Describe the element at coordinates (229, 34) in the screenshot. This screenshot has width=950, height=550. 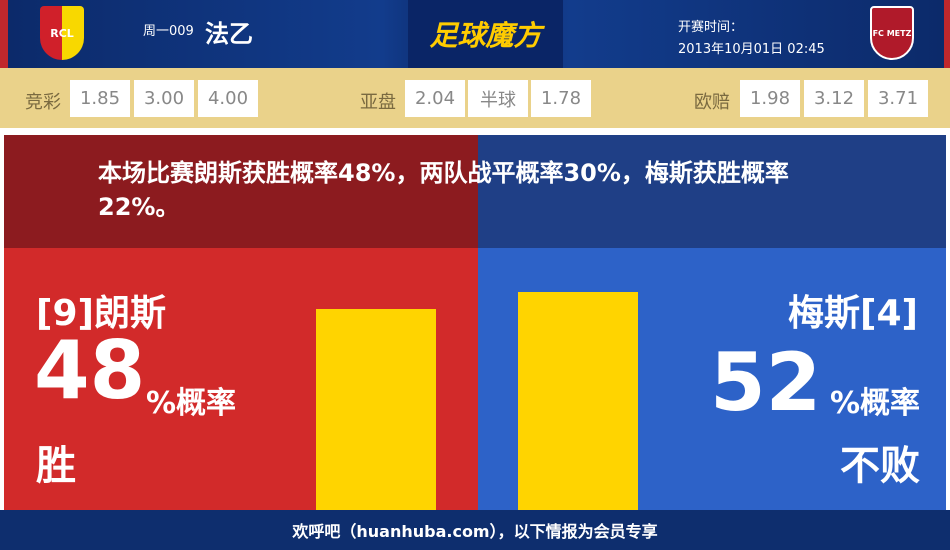
I see `league-name: 法乙` at that location.